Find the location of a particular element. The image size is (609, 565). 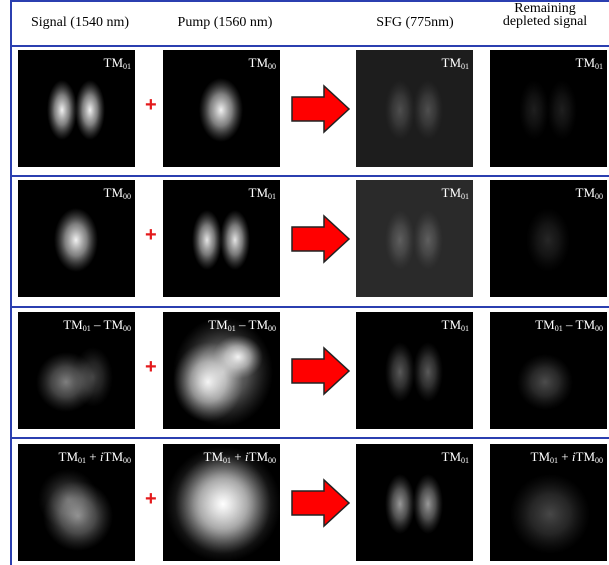

column-header: Remaining depleted signal is located at coordinates (545, 15).